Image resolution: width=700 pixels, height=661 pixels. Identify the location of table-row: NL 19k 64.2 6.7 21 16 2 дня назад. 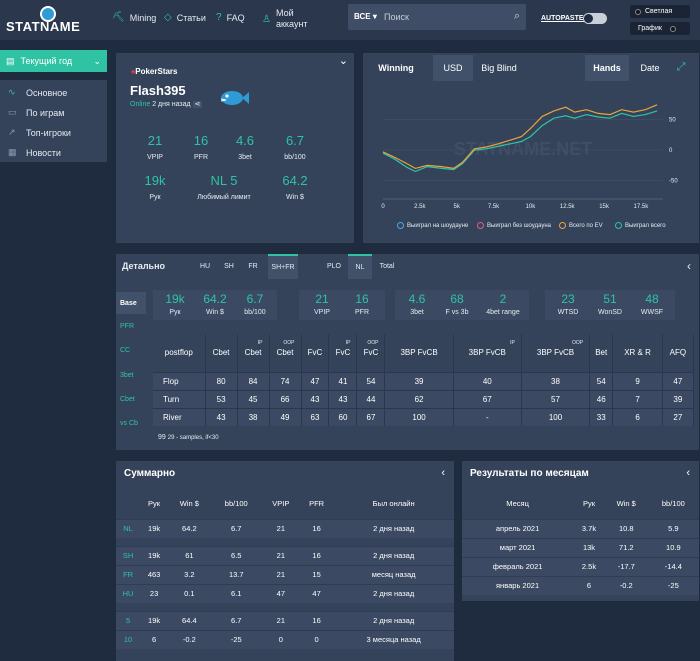
(285, 528).